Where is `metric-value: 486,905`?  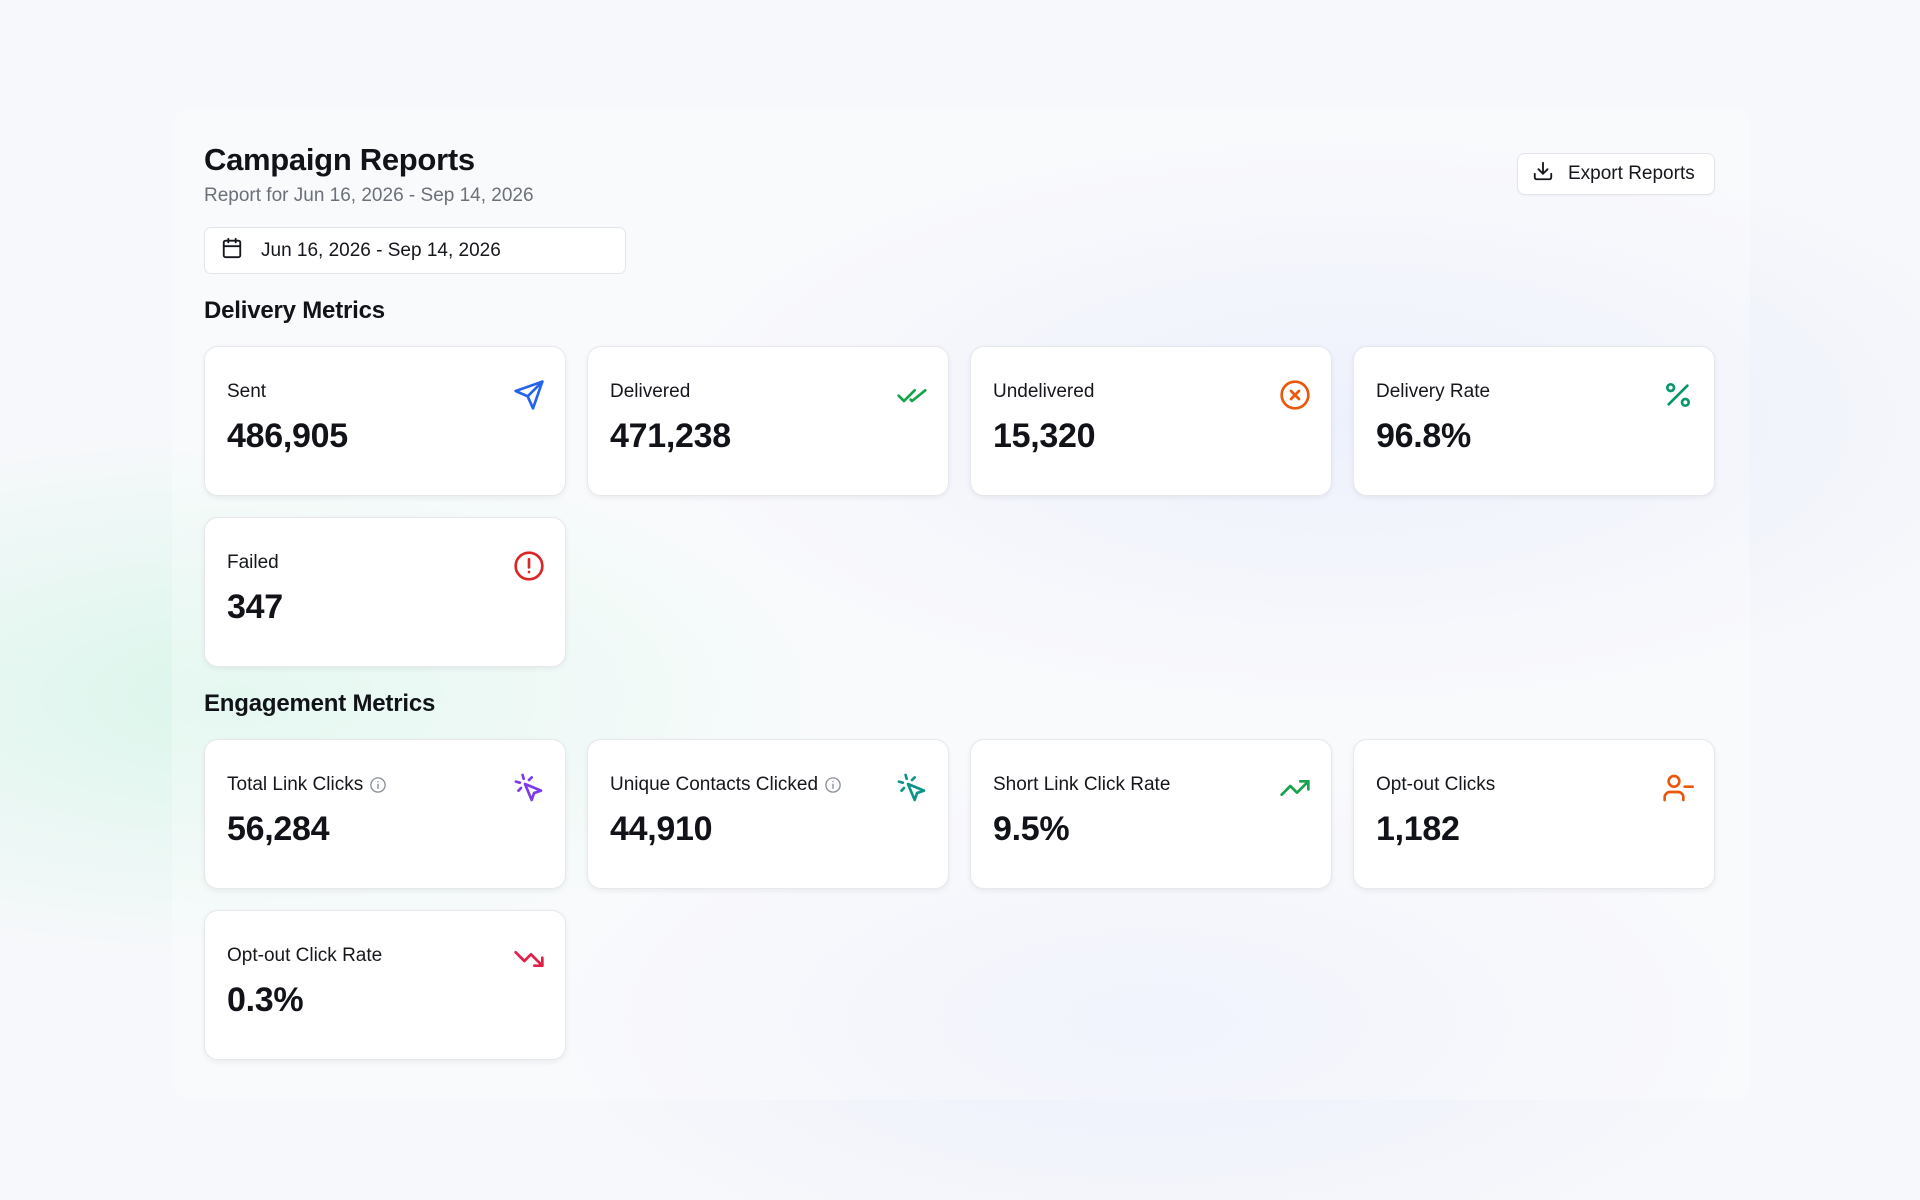 metric-value: 486,905 is located at coordinates (287, 436).